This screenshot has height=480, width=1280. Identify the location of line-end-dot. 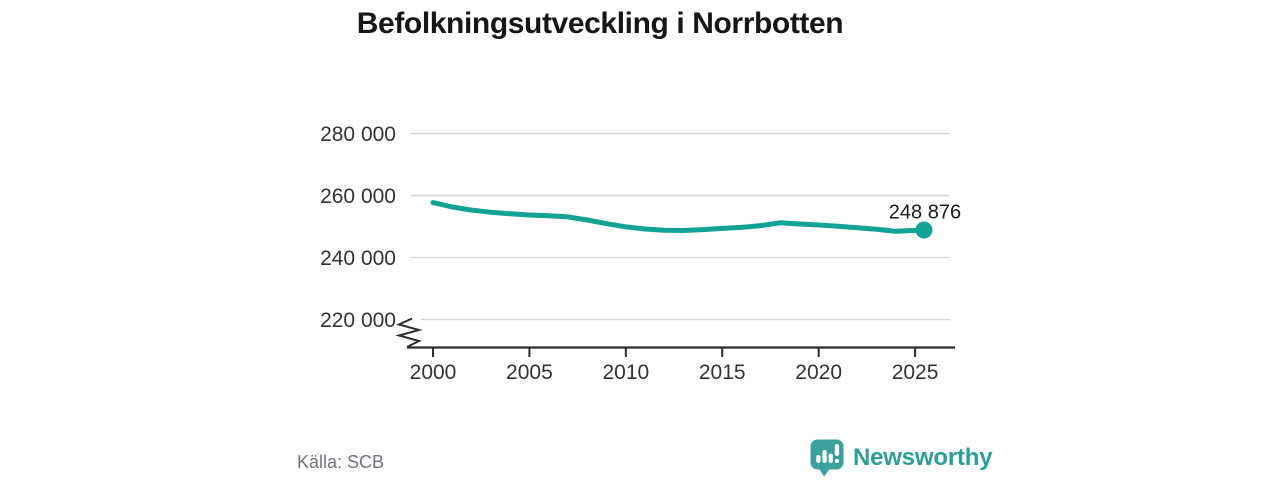
(924, 230).